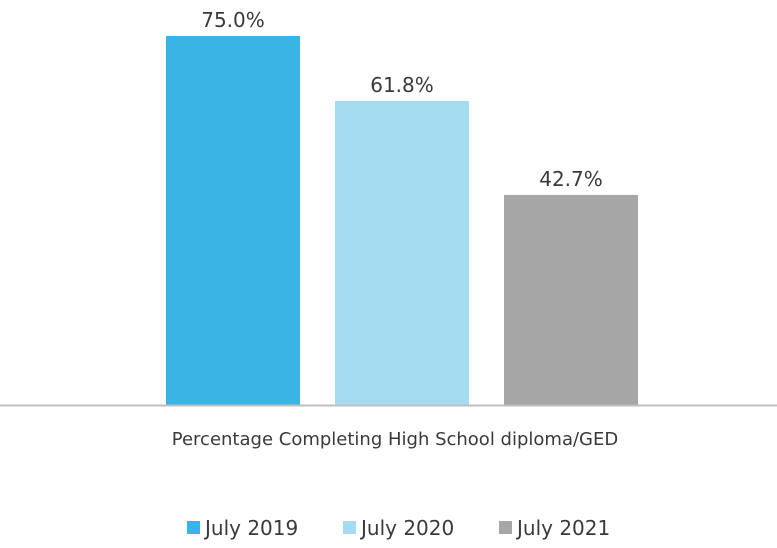 This screenshot has width=777, height=548. What do you see at coordinates (250, 528) in the screenshot?
I see `legend-label-july-2019: July 2019` at bounding box center [250, 528].